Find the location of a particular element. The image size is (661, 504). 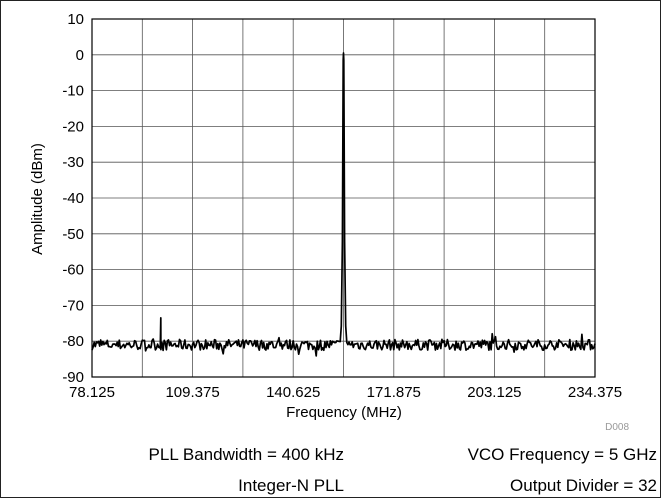

y-tick-label: -30 is located at coordinates (73, 162).